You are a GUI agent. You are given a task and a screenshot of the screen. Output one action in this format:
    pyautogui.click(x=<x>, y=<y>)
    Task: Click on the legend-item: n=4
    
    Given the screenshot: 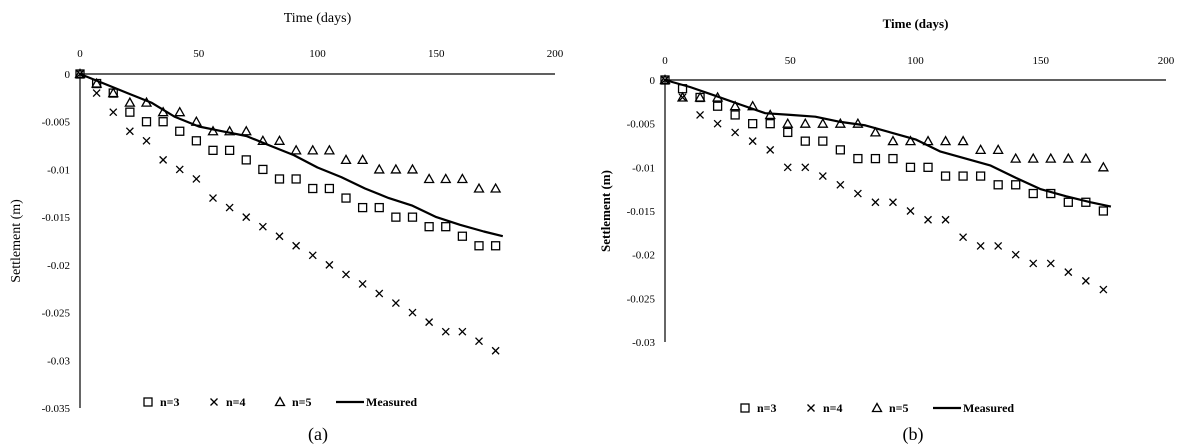 What is the action you would take?
    pyautogui.click(x=825, y=408)
    